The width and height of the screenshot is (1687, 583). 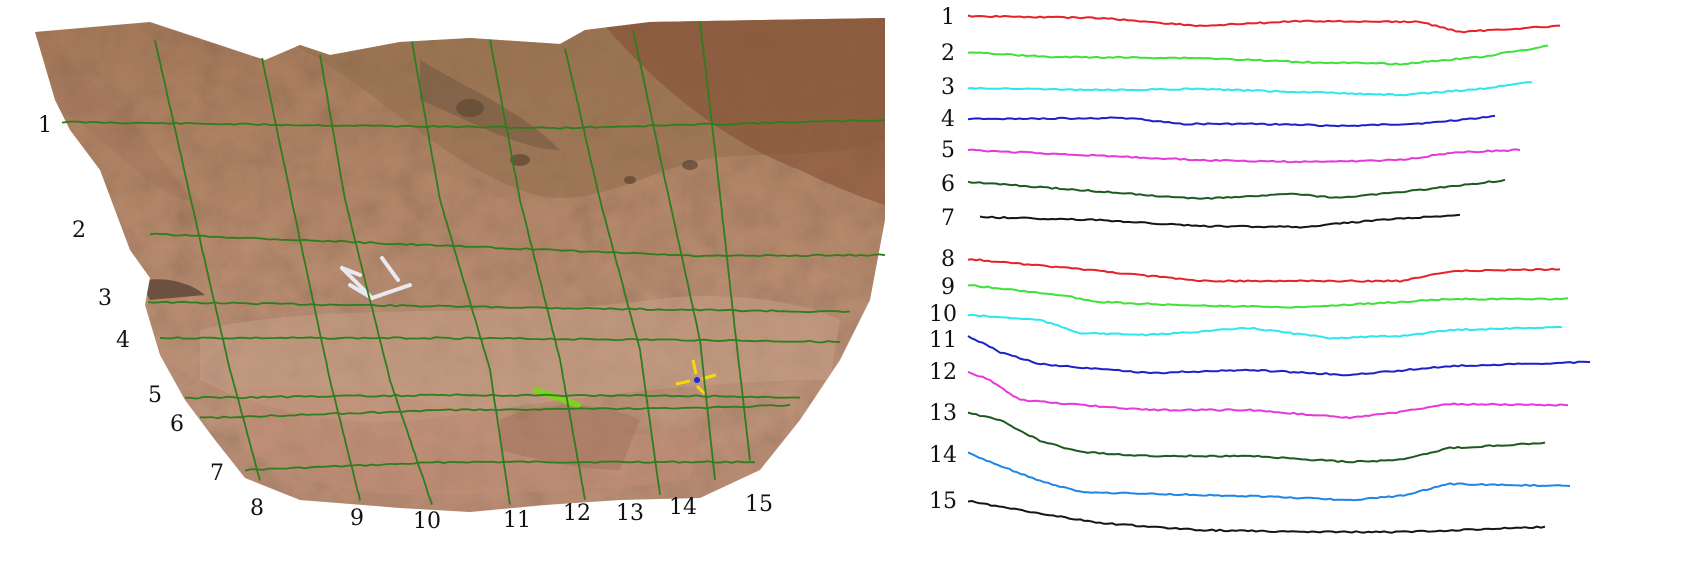 What do you see at coordinates (943, 314) in the screenshot?
I see `profile-label: 10` at bounding box center [943, 314].